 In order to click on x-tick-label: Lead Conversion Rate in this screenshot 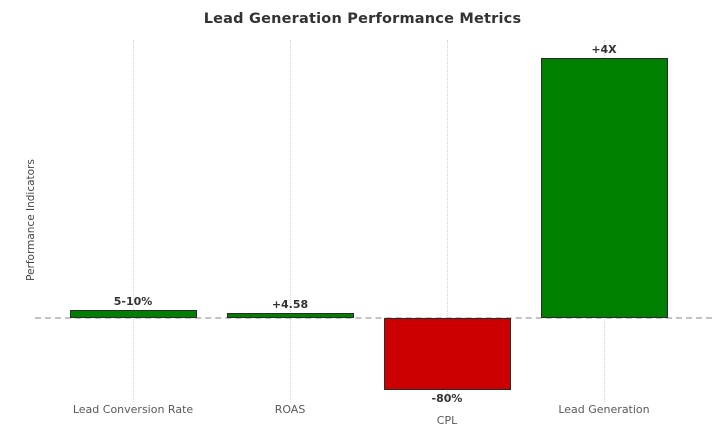, I will do `click(133, 409)`.